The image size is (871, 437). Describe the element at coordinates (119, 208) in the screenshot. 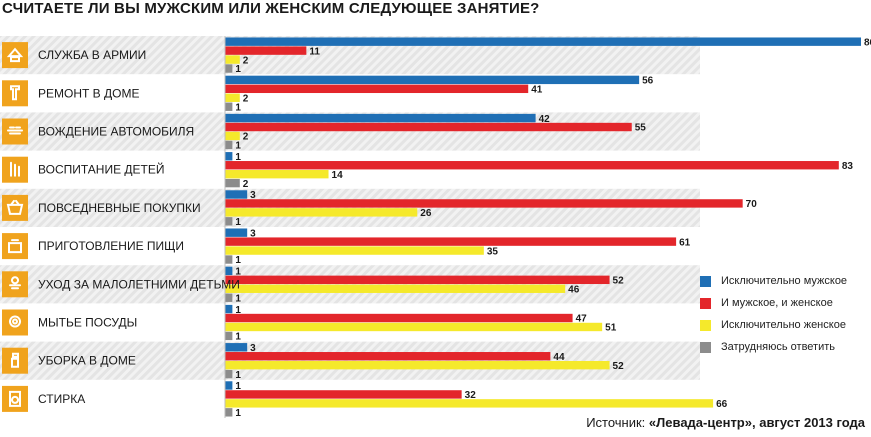

I see `category-label: ПОВСЕДНЕВНЫЕ ПОКУПКИ` at that location.